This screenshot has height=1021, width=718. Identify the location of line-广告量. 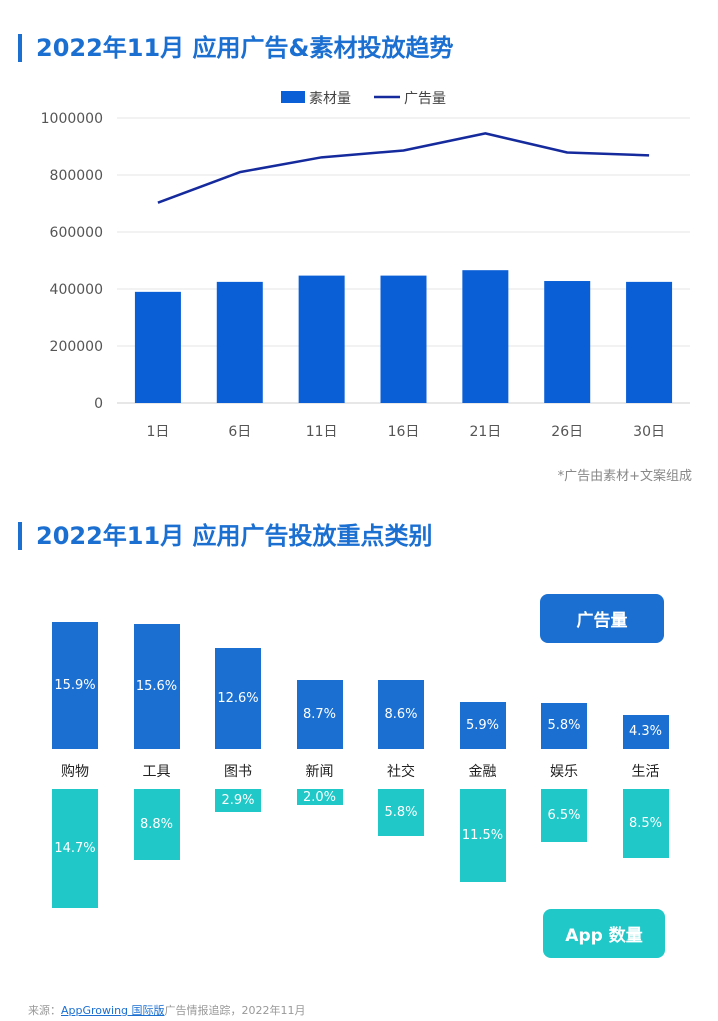
(403, 168).